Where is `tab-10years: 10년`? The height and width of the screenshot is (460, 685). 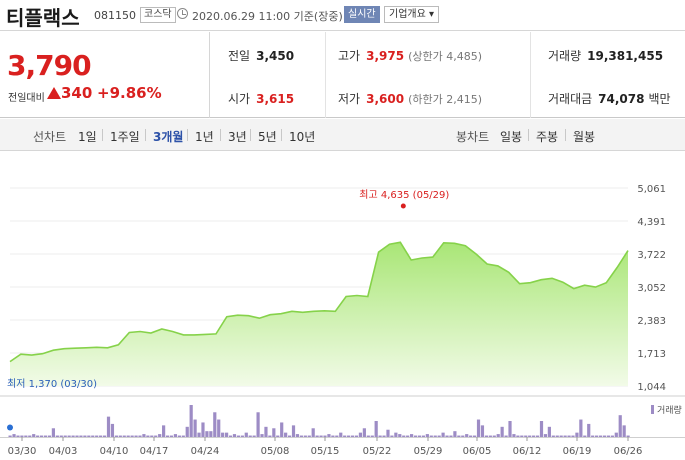
tab-10years: 10년 is located at coordinates (302, 137).